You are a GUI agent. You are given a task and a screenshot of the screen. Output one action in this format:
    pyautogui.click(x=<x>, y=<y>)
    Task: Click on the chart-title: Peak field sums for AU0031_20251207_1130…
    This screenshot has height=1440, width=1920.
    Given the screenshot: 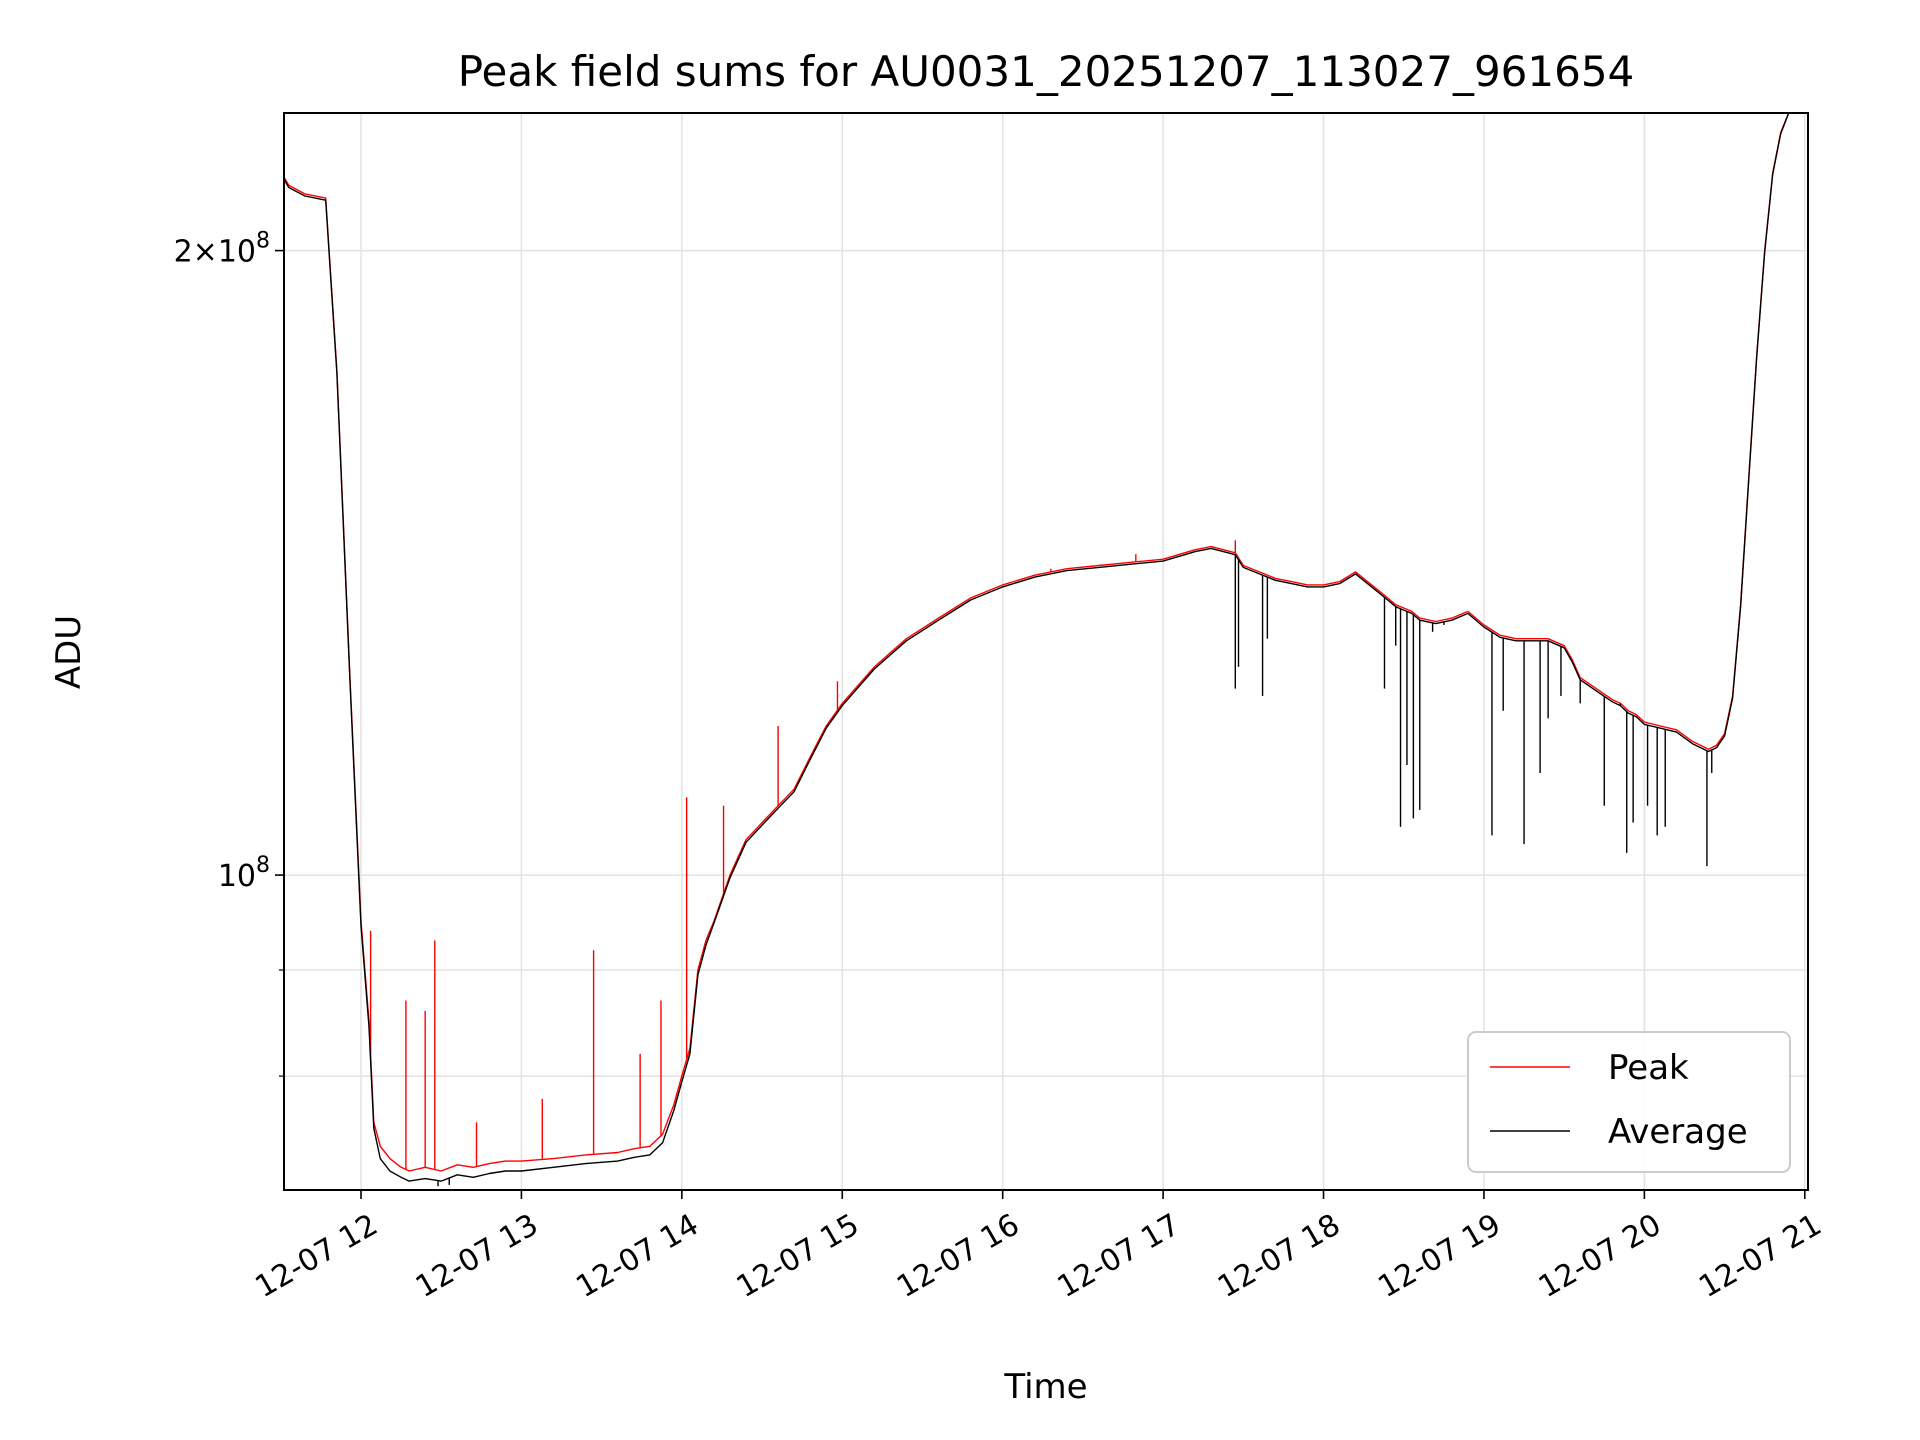 What is the action you would take?
    pyautogui.click(x=1046, y=71)
    